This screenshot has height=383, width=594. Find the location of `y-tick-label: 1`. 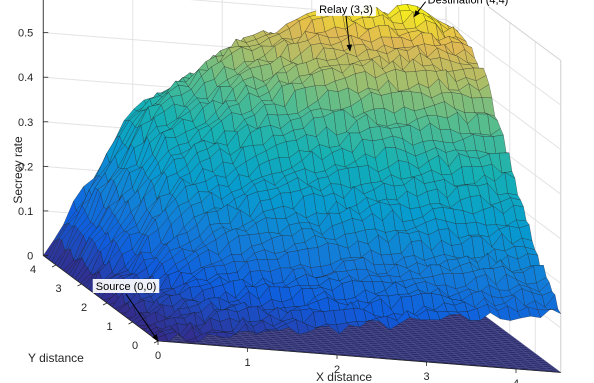

y-tick-label: 1 is located at coordinates (109, 327).